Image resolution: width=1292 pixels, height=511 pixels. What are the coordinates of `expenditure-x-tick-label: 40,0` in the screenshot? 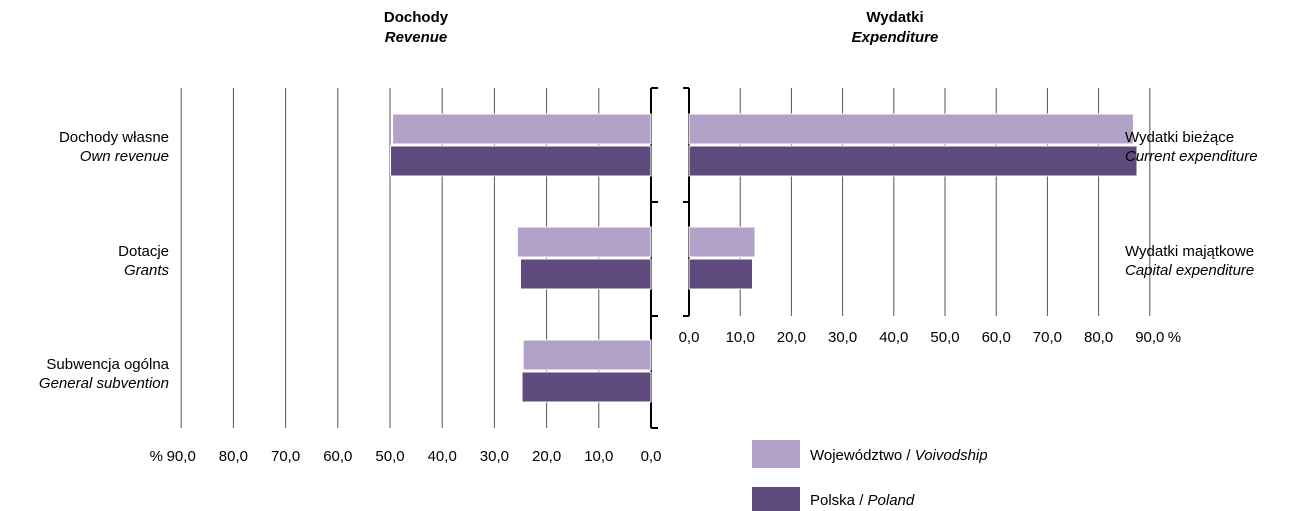 It's located at (893, 337).